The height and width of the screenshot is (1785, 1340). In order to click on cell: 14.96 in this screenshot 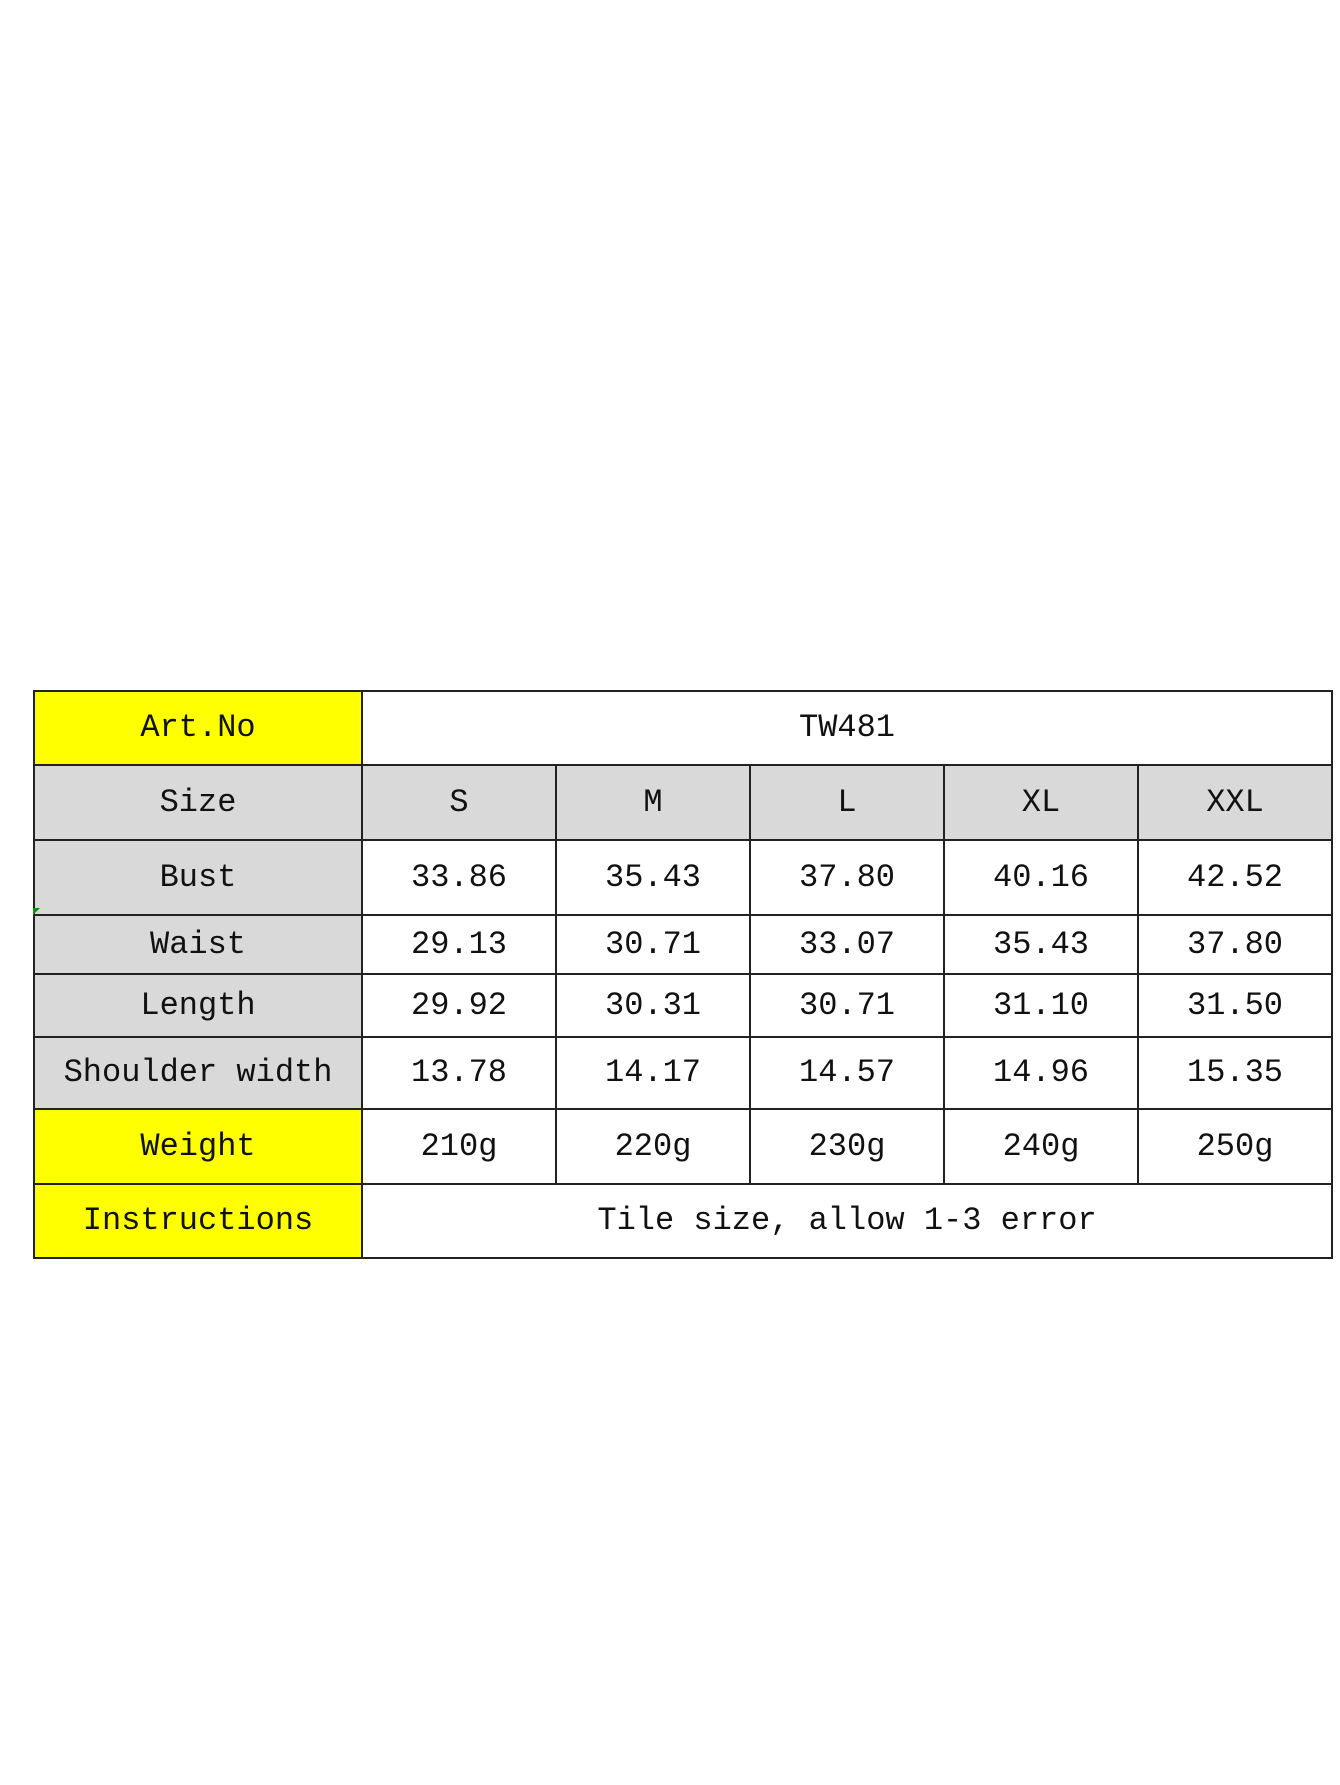, I will do `click(1041, 1073)`.